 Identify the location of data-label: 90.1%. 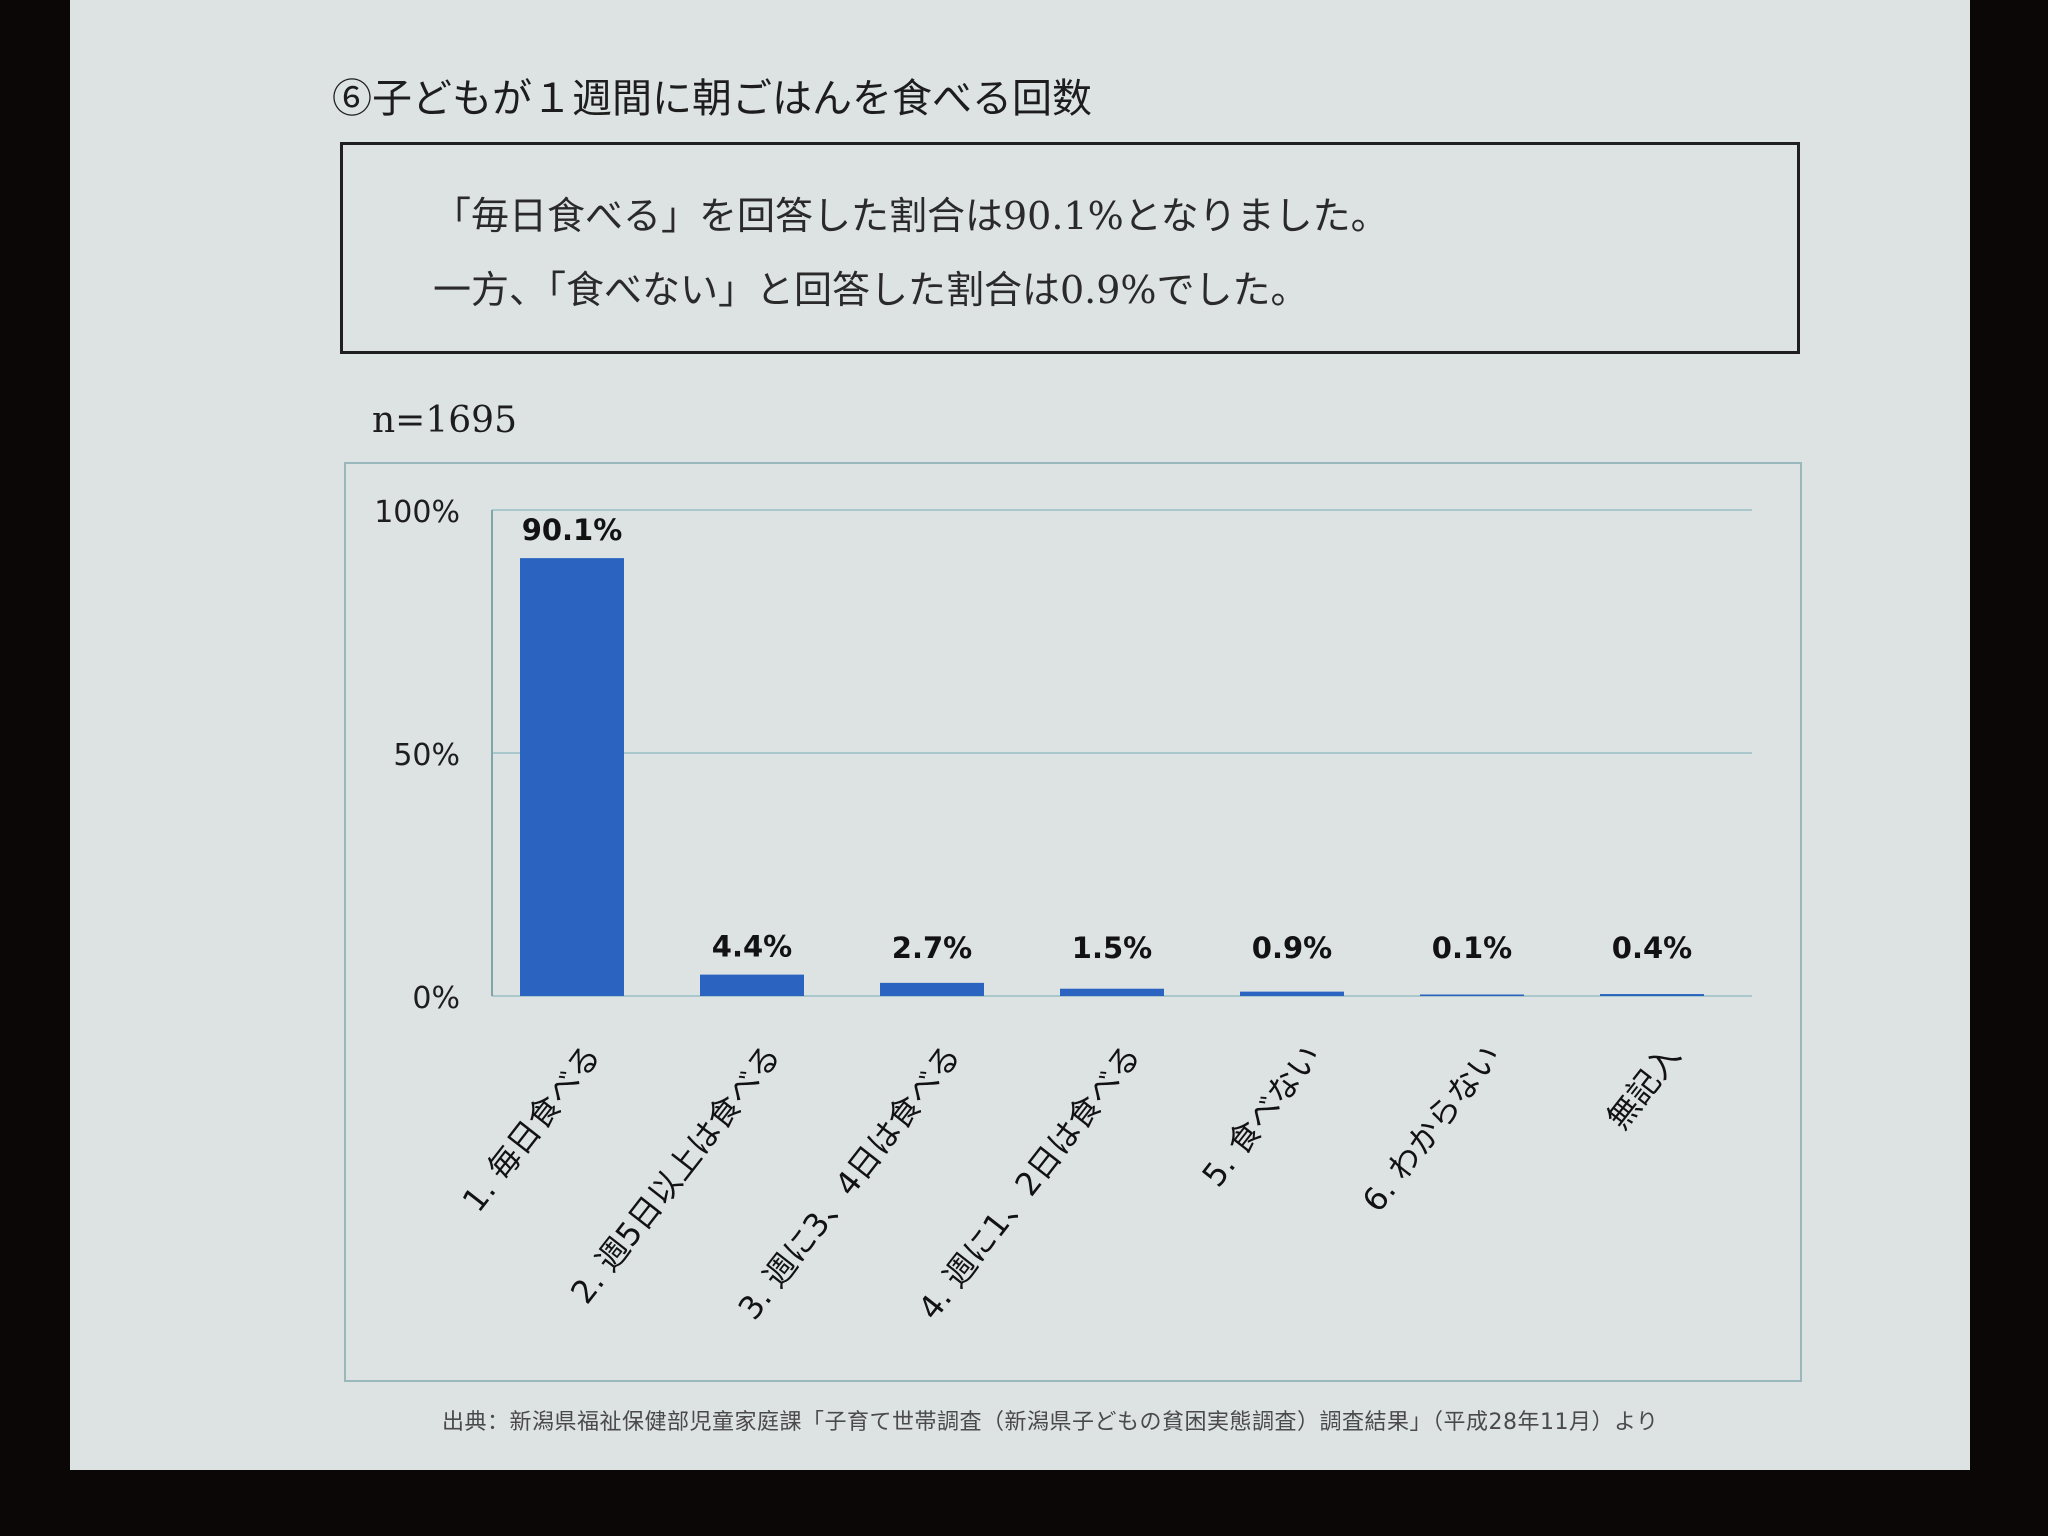
(572, 530).